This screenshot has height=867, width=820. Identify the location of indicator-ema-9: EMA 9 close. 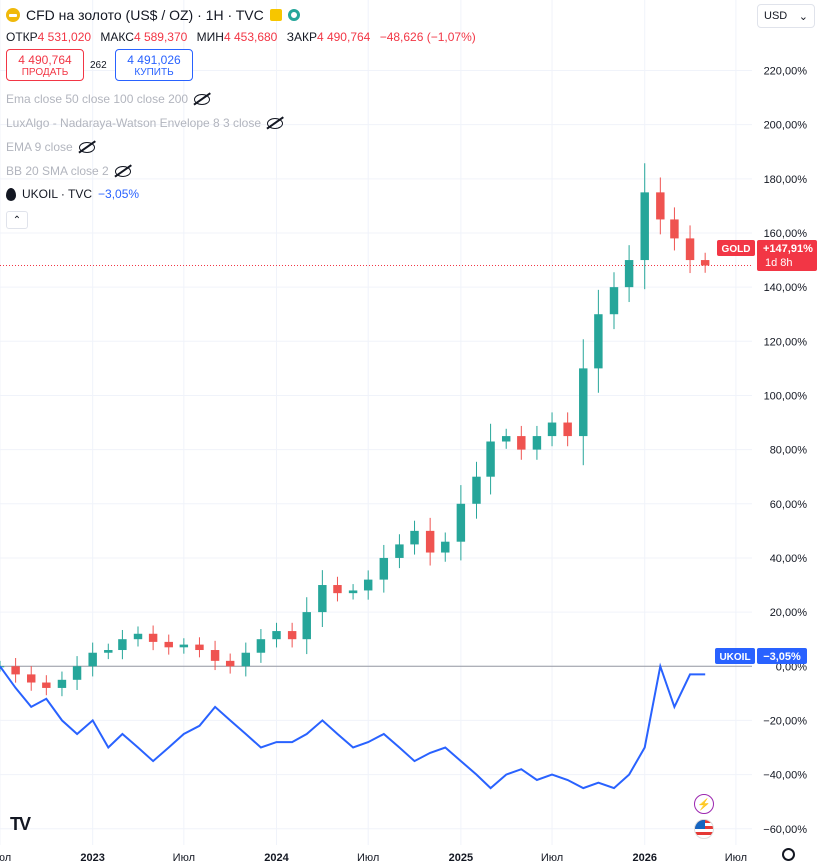
(50, 147).